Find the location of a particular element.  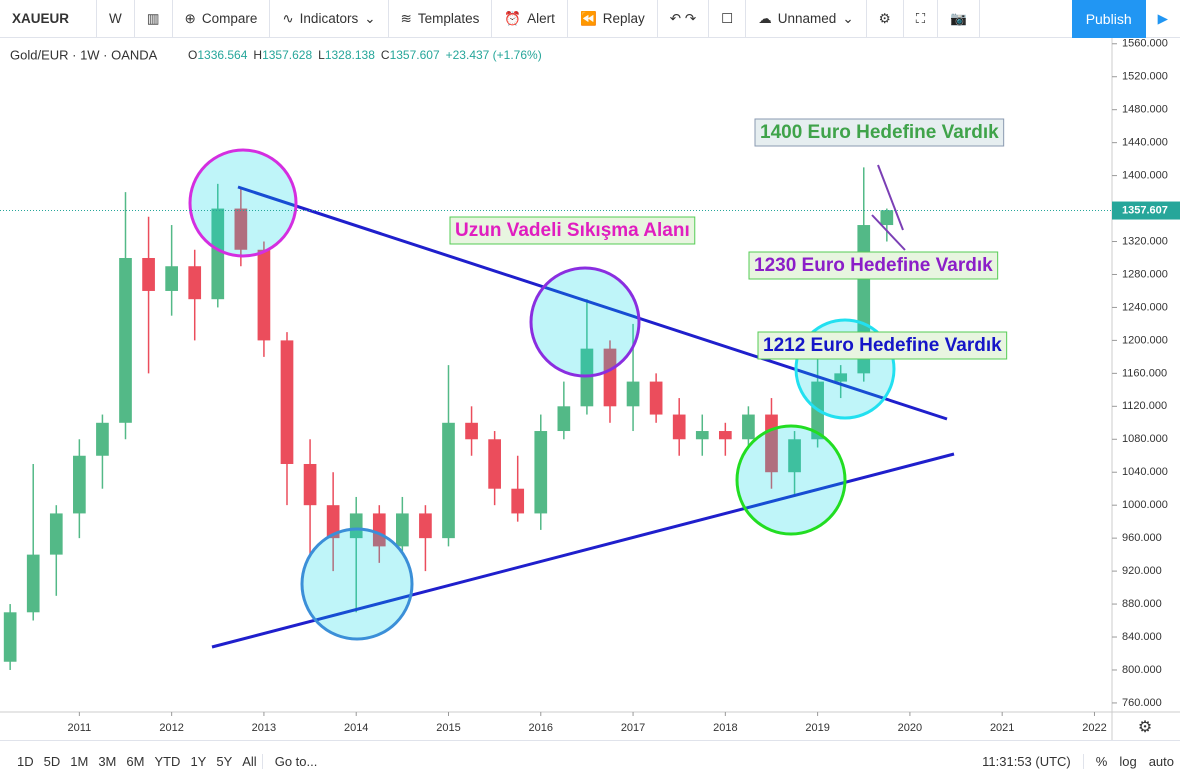

play: ▶ is located at coordinates (1162, 18).